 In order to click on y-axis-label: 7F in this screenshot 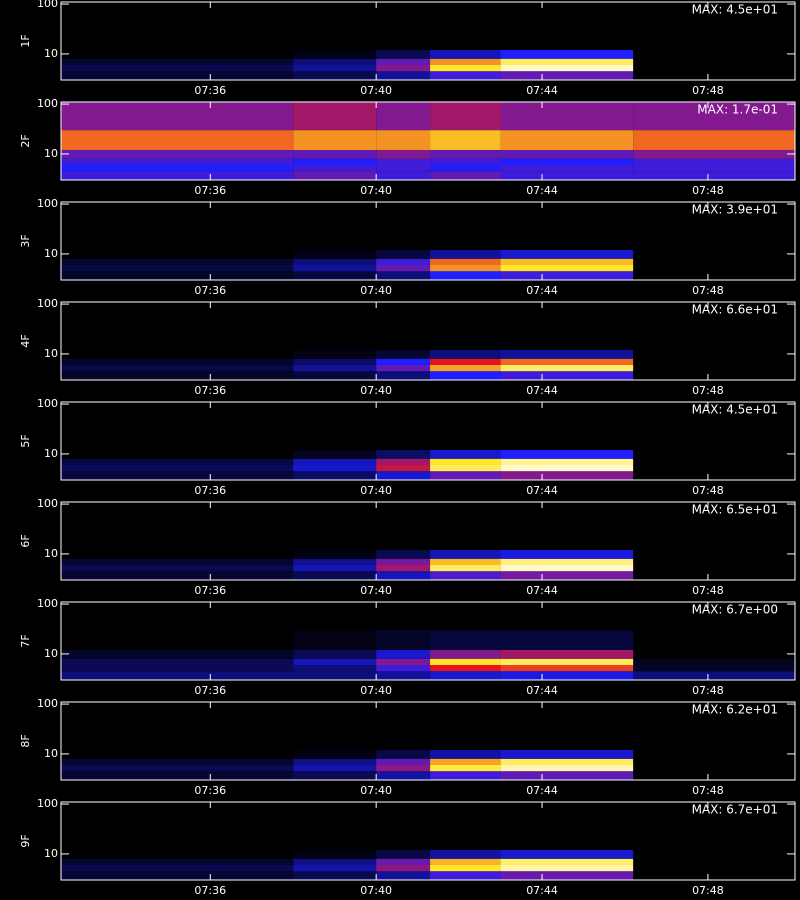, I will do `click(25, 640)`.